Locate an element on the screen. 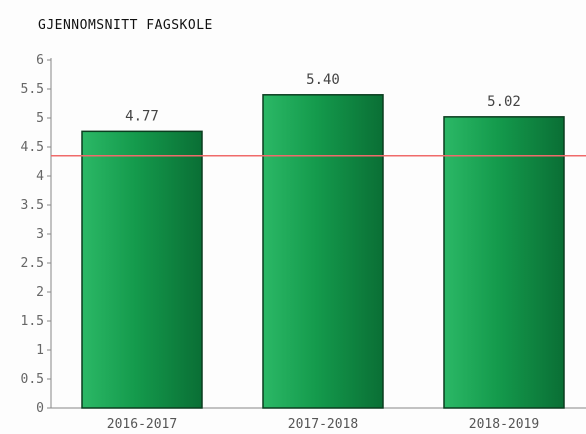  bar-value-label: 4.77 is located at coordinates (142, 116).